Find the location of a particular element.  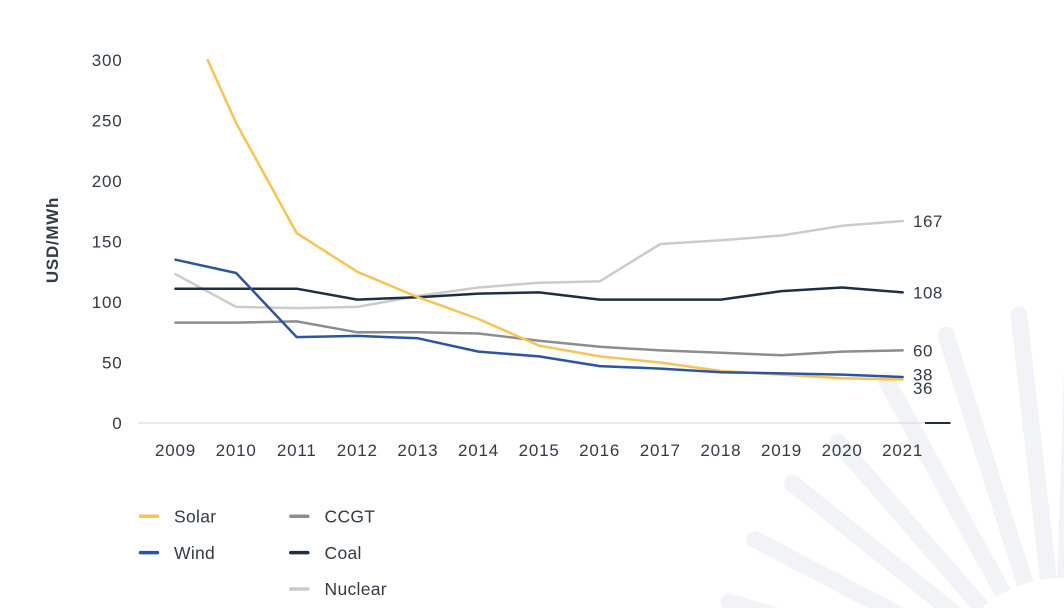

svg-text: 2018 is located at coordinates (720, 450).